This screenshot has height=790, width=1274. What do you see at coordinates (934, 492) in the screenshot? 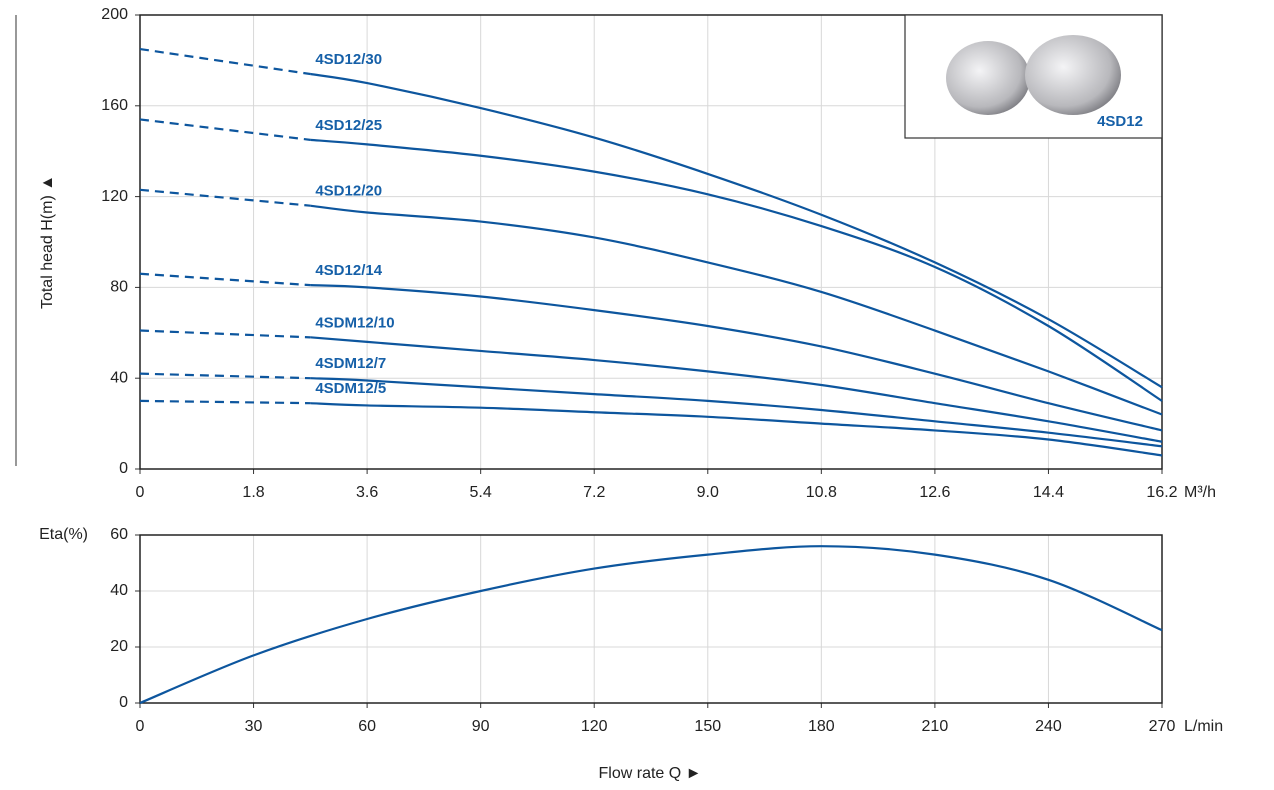
I see `x-tick-label: 12.6` at bounding box center [934, 492].